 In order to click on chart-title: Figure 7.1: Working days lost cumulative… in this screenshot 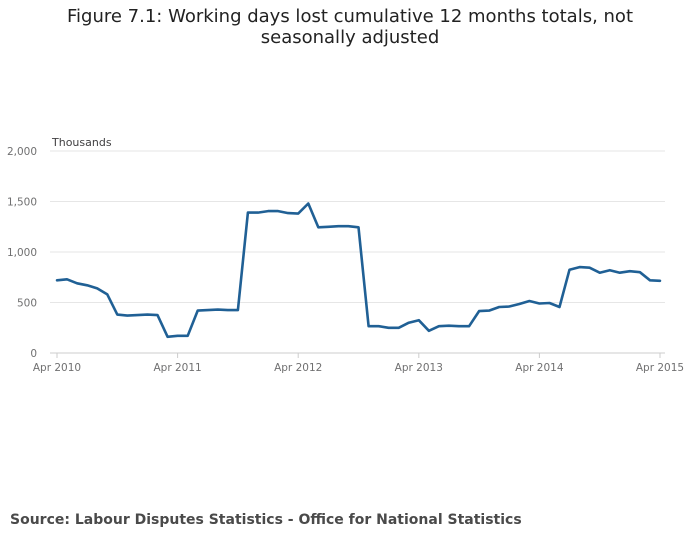, I will do `click(350, 27)`.